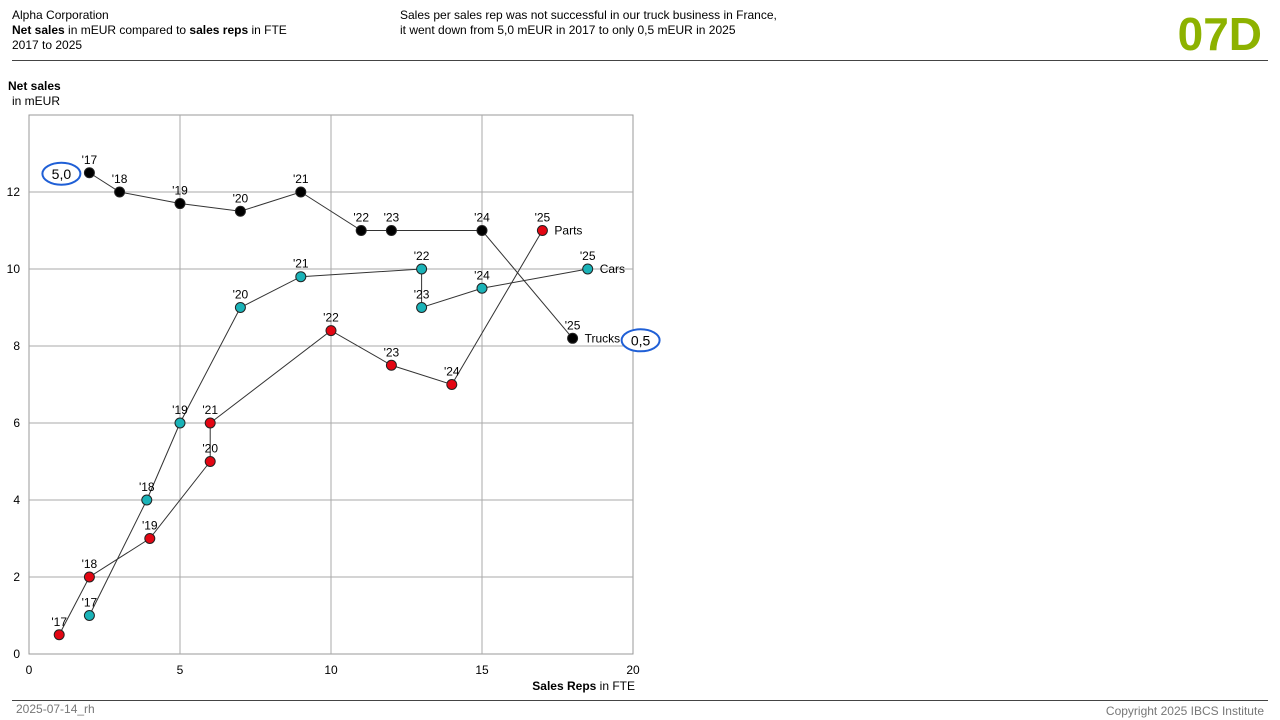 This screenshot has height=720, width=1280. Describe the element at coordinates (16, 346) in the screenshot. I see `y-tick-label: 8` at that location.